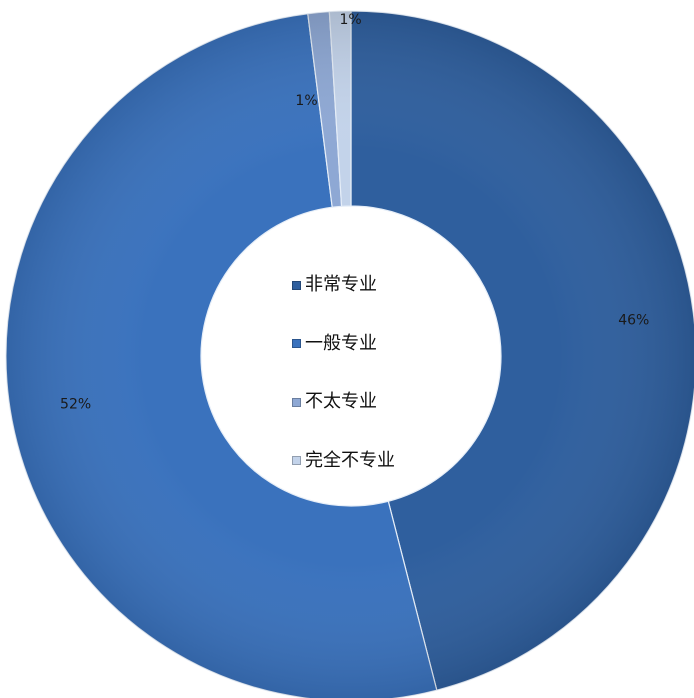 The image size is (694, 698). I want to click on data-label-3: 1%, so click(351, 20).